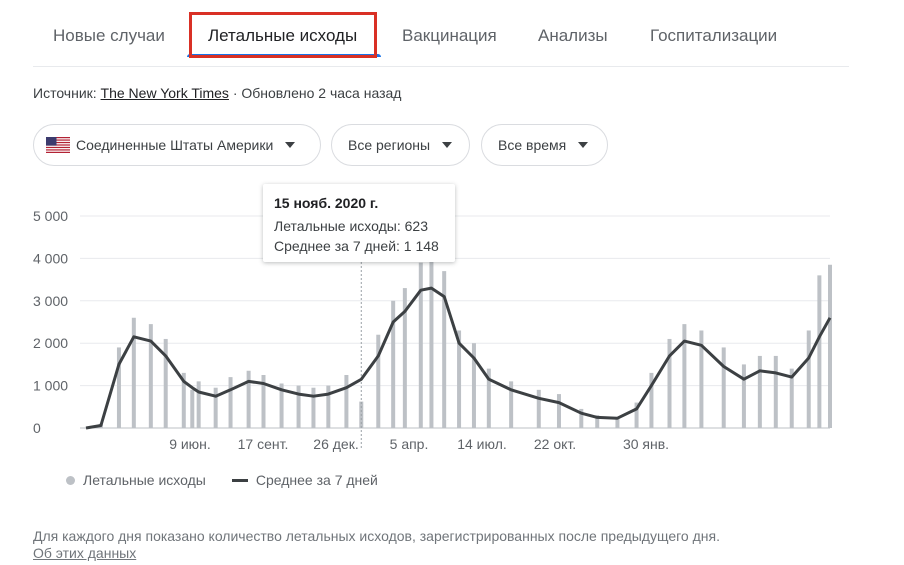 The image size is (904, 565). I want to click on country-label: Соединенные Штаты Америки, so click(175, 145).